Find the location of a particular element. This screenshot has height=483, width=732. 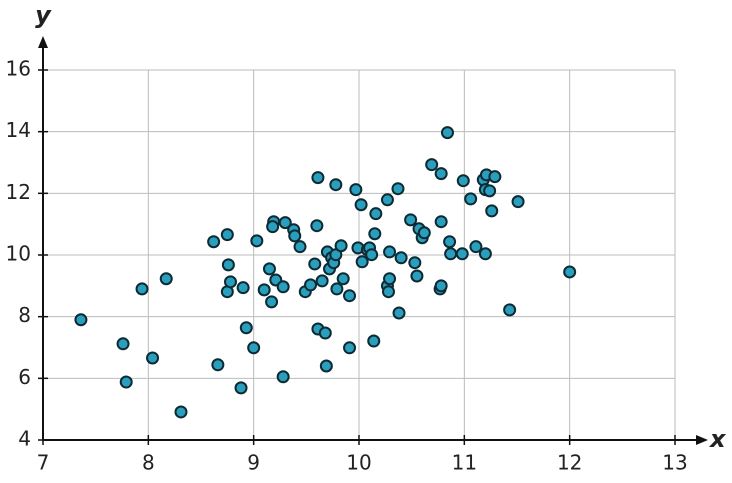

x-tick-label: 13 is located at coordinates (674, 463).